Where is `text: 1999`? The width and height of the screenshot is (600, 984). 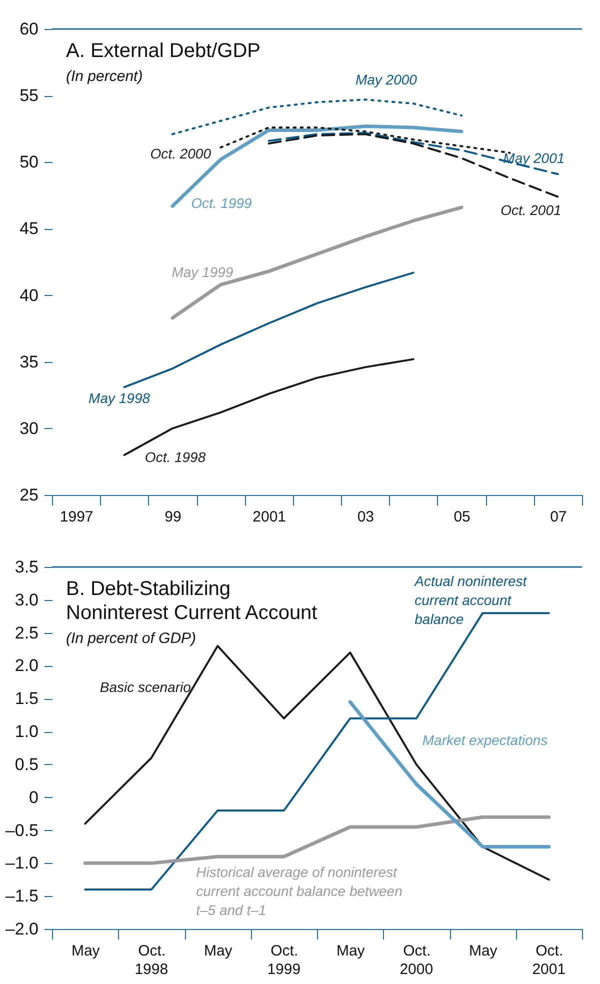 text: 1999 is located at coordinates (284, 969).